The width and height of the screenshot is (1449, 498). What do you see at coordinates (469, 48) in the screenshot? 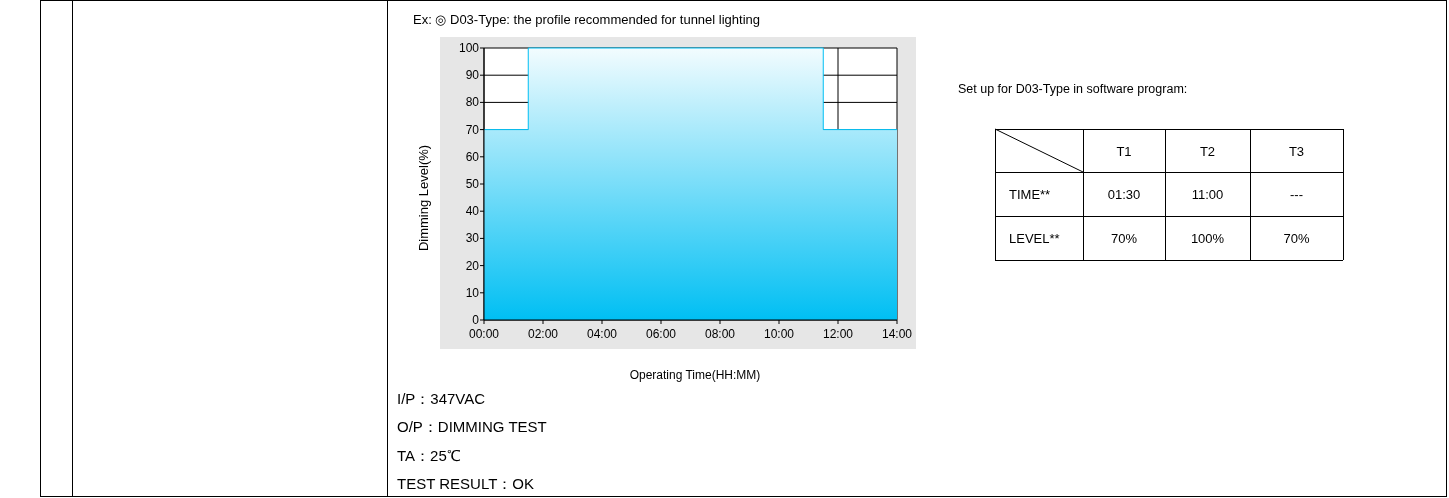
I see `y-tick-label: 100` at bounding box center [469, 48].